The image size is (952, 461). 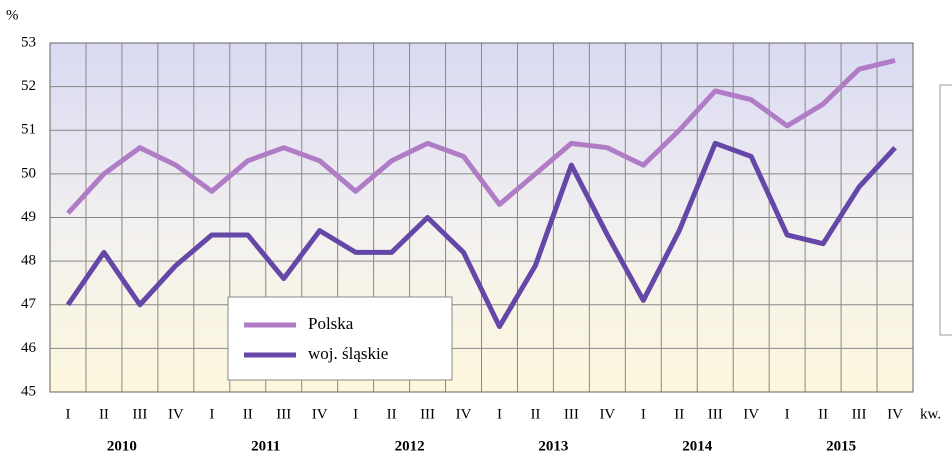 I want to click on year-label: 2013, so click(x=553, y=446).